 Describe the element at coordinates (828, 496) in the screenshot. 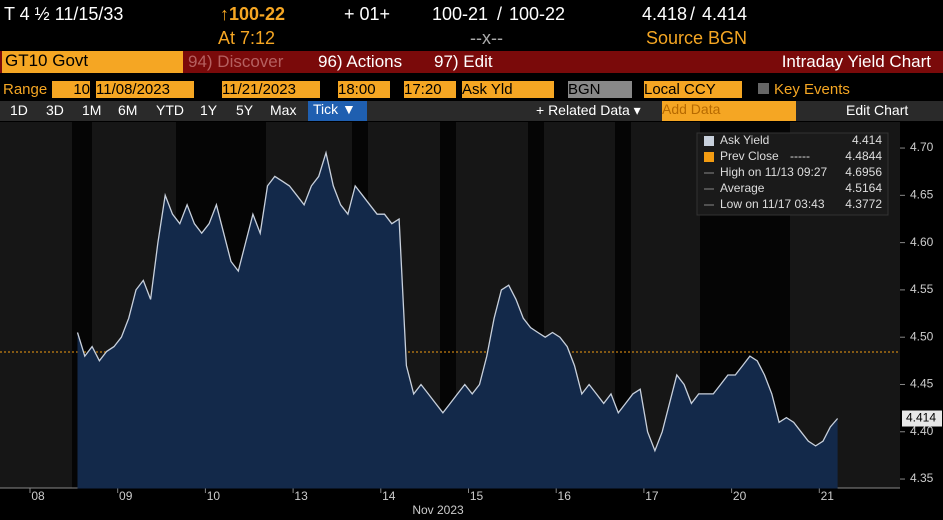

I see `x-tick-label: 21` at that location.